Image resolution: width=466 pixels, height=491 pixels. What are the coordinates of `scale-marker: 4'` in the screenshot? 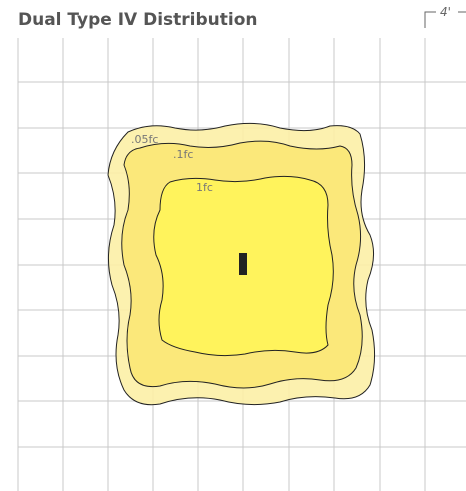 It's located at (445, 16).